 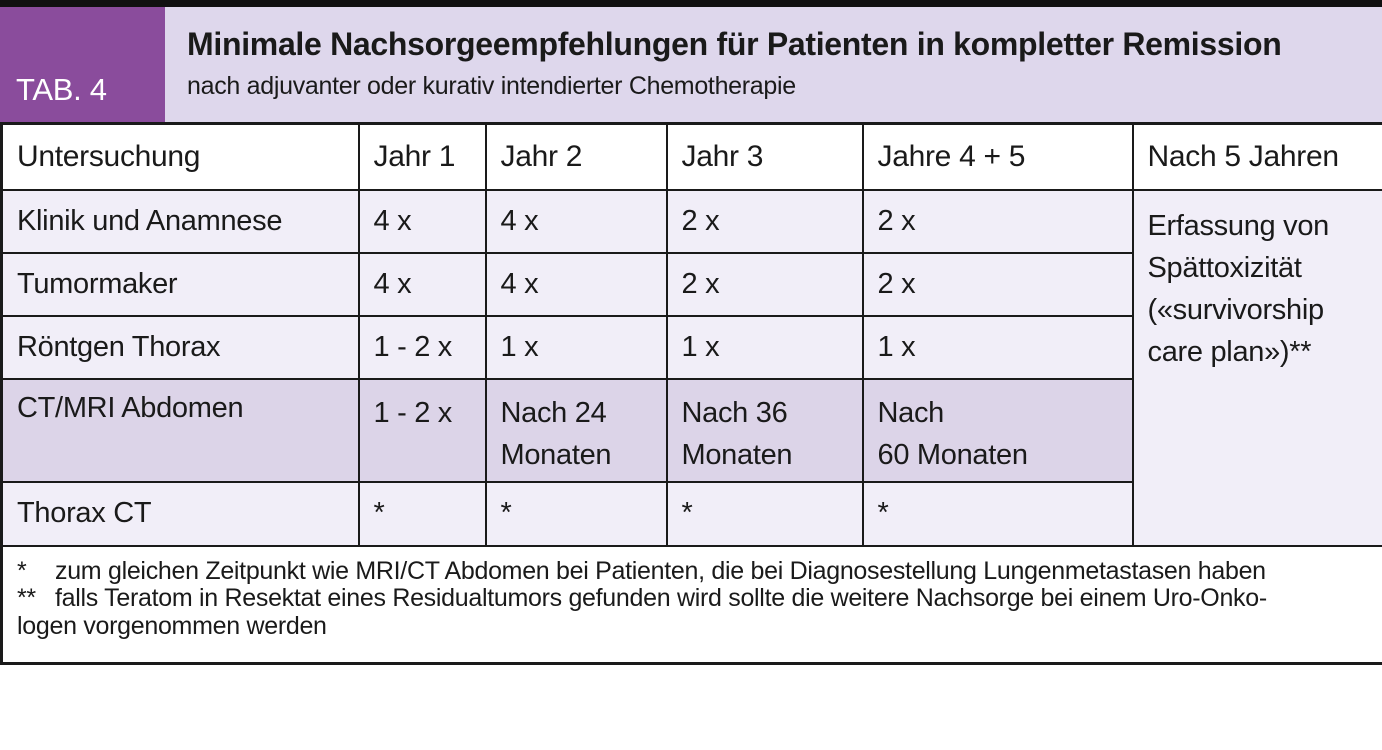 What do you see at coordinates (180, 347) in the screenshot?
I see `row-label: Röntgen Thorax` at bounding box center [180, 347].